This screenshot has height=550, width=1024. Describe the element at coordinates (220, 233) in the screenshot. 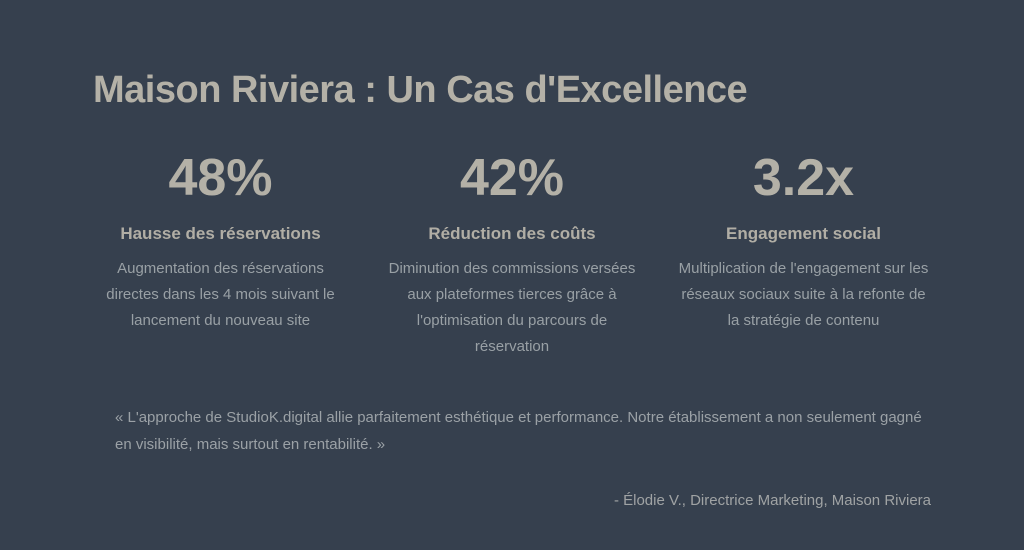

I see `stat-label-reservations: Hausse des réservations` at that location.